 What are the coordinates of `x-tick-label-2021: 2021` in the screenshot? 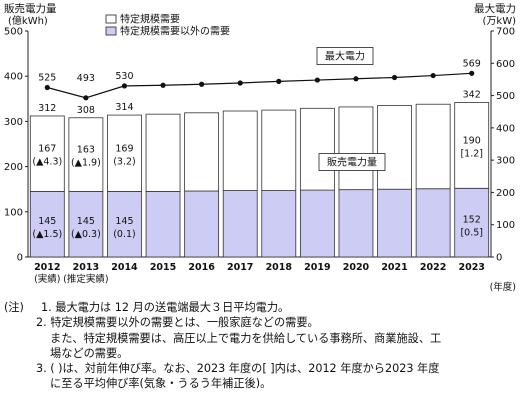 It's located at (394, 267).